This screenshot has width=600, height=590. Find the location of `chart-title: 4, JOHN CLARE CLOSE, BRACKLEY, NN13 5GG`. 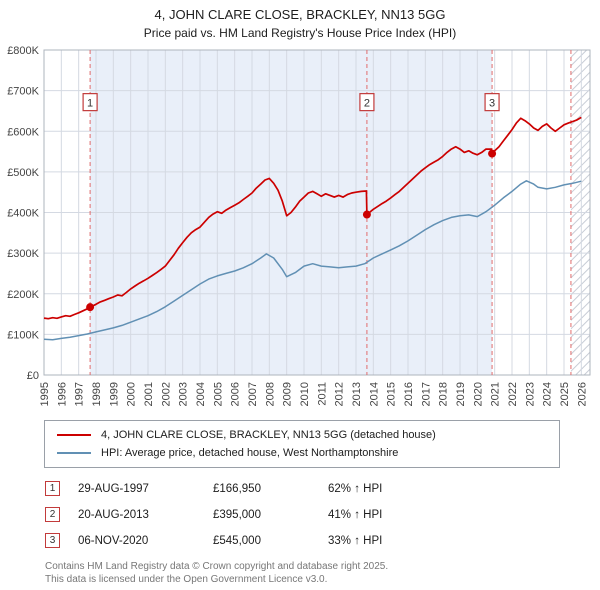

chart-title: 4, JOHN CLARE CLOSE, BRACKLEY, NN13 5GG is located at coordinates (300, 14).